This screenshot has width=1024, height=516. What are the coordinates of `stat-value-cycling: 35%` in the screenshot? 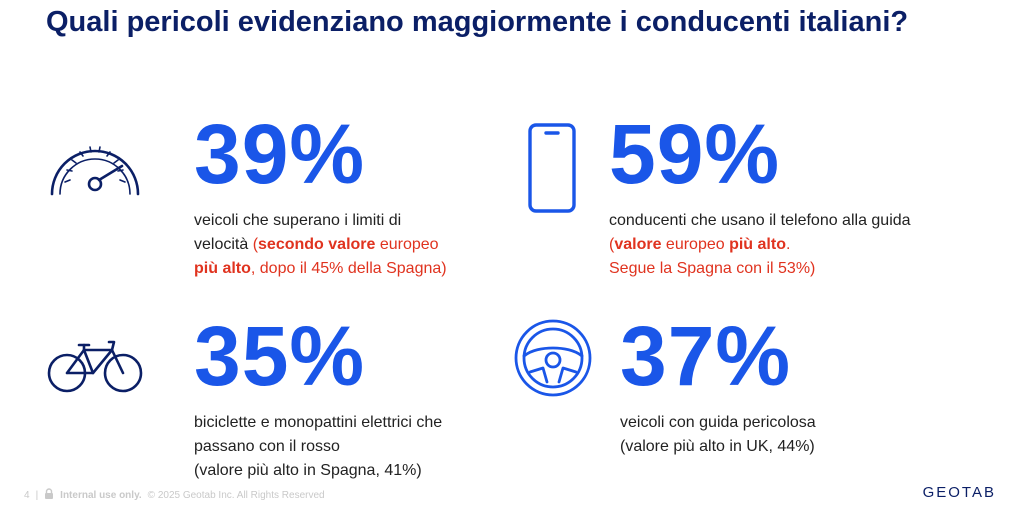 It's located at (280, 356).